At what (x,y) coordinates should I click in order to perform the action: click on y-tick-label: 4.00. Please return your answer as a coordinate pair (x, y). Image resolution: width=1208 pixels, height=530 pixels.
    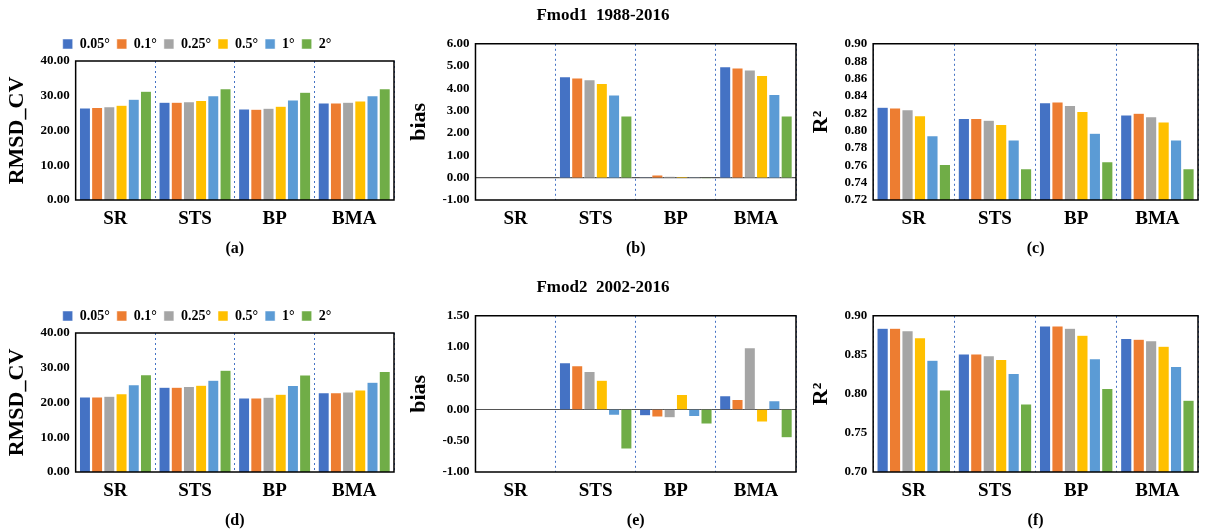
    Looking at the image, I should click on (458, 87).